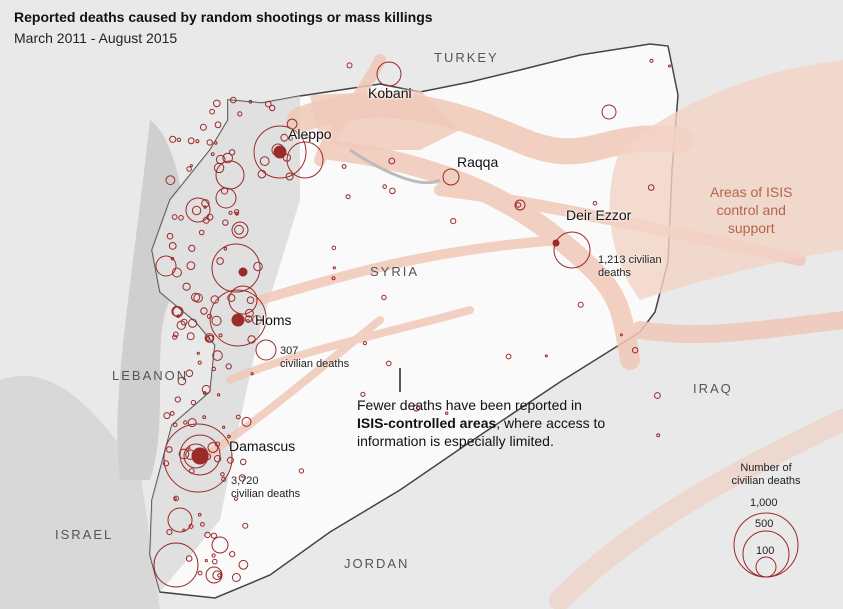 The height and width of the screenshot is (609, 843). What do you see at coordinates (478, 162) in the screenshot?
I see `city-raqqa: Raqqa` at bounding box center [478, 162].